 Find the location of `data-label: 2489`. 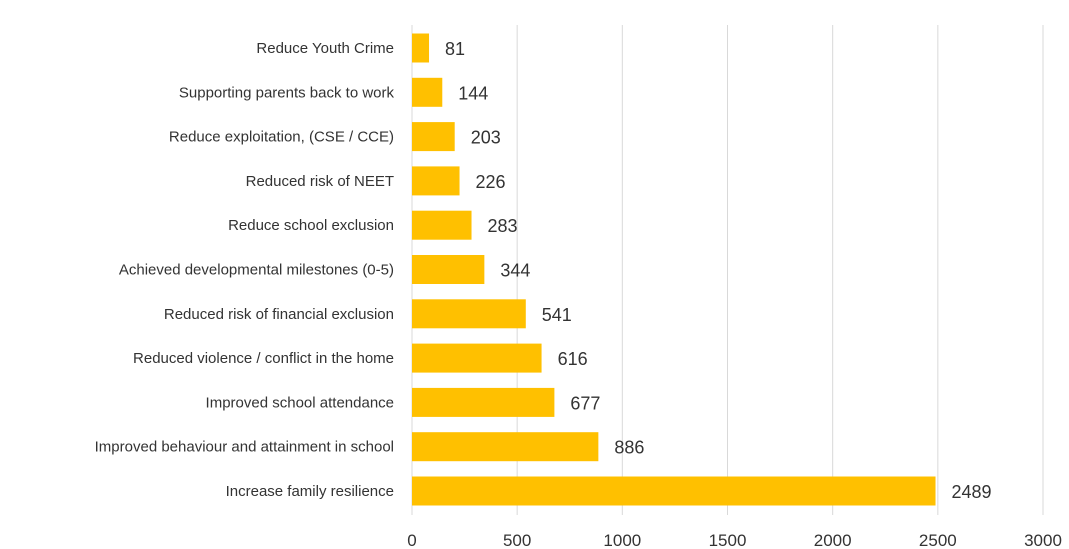

data-label: 2489 is located at coordinates (972, 492).